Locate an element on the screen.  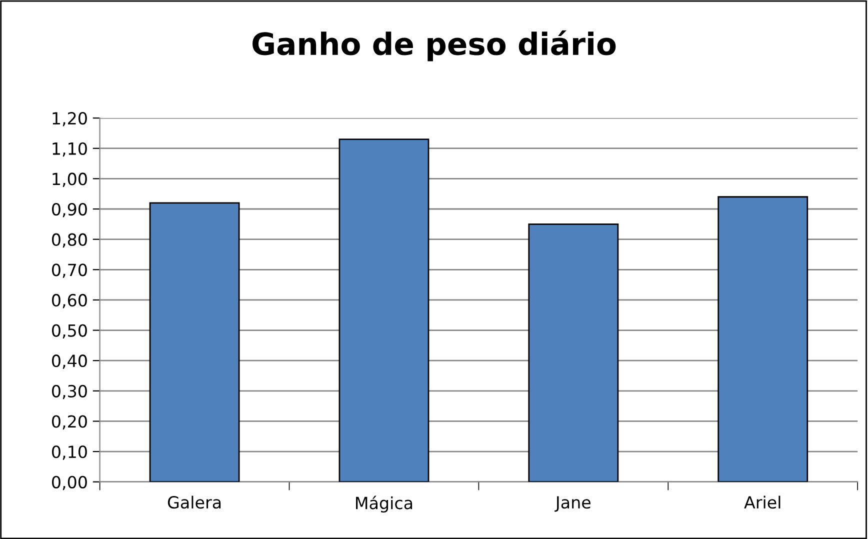
y-tick-label: 0,70 is located at coordinates (69, 271).